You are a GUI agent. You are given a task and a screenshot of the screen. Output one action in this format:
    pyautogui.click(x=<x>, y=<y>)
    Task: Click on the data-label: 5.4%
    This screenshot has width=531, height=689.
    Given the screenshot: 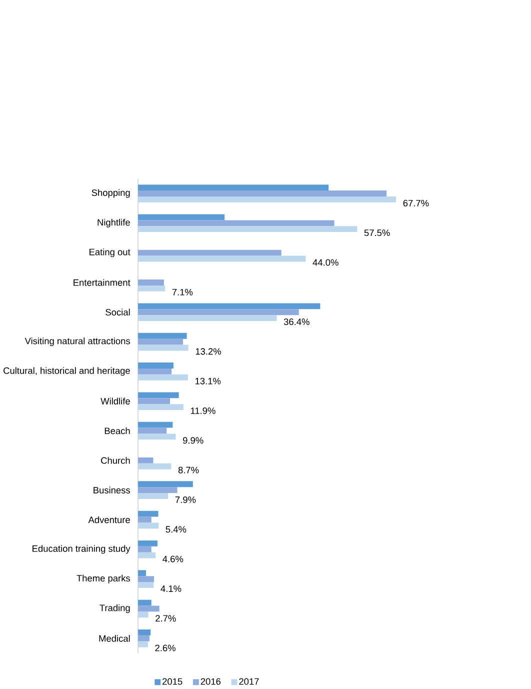 What is the action you would take?
    pyautogui.click(x=176, y=529)
    